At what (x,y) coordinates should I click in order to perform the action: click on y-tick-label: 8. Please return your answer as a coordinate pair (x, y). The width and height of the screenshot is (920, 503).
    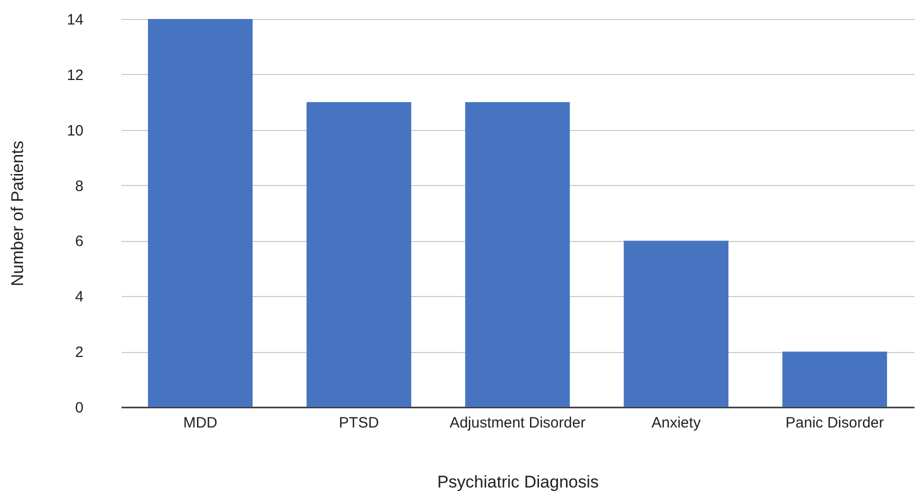
    Looking at the image, I should click on (79, 186).